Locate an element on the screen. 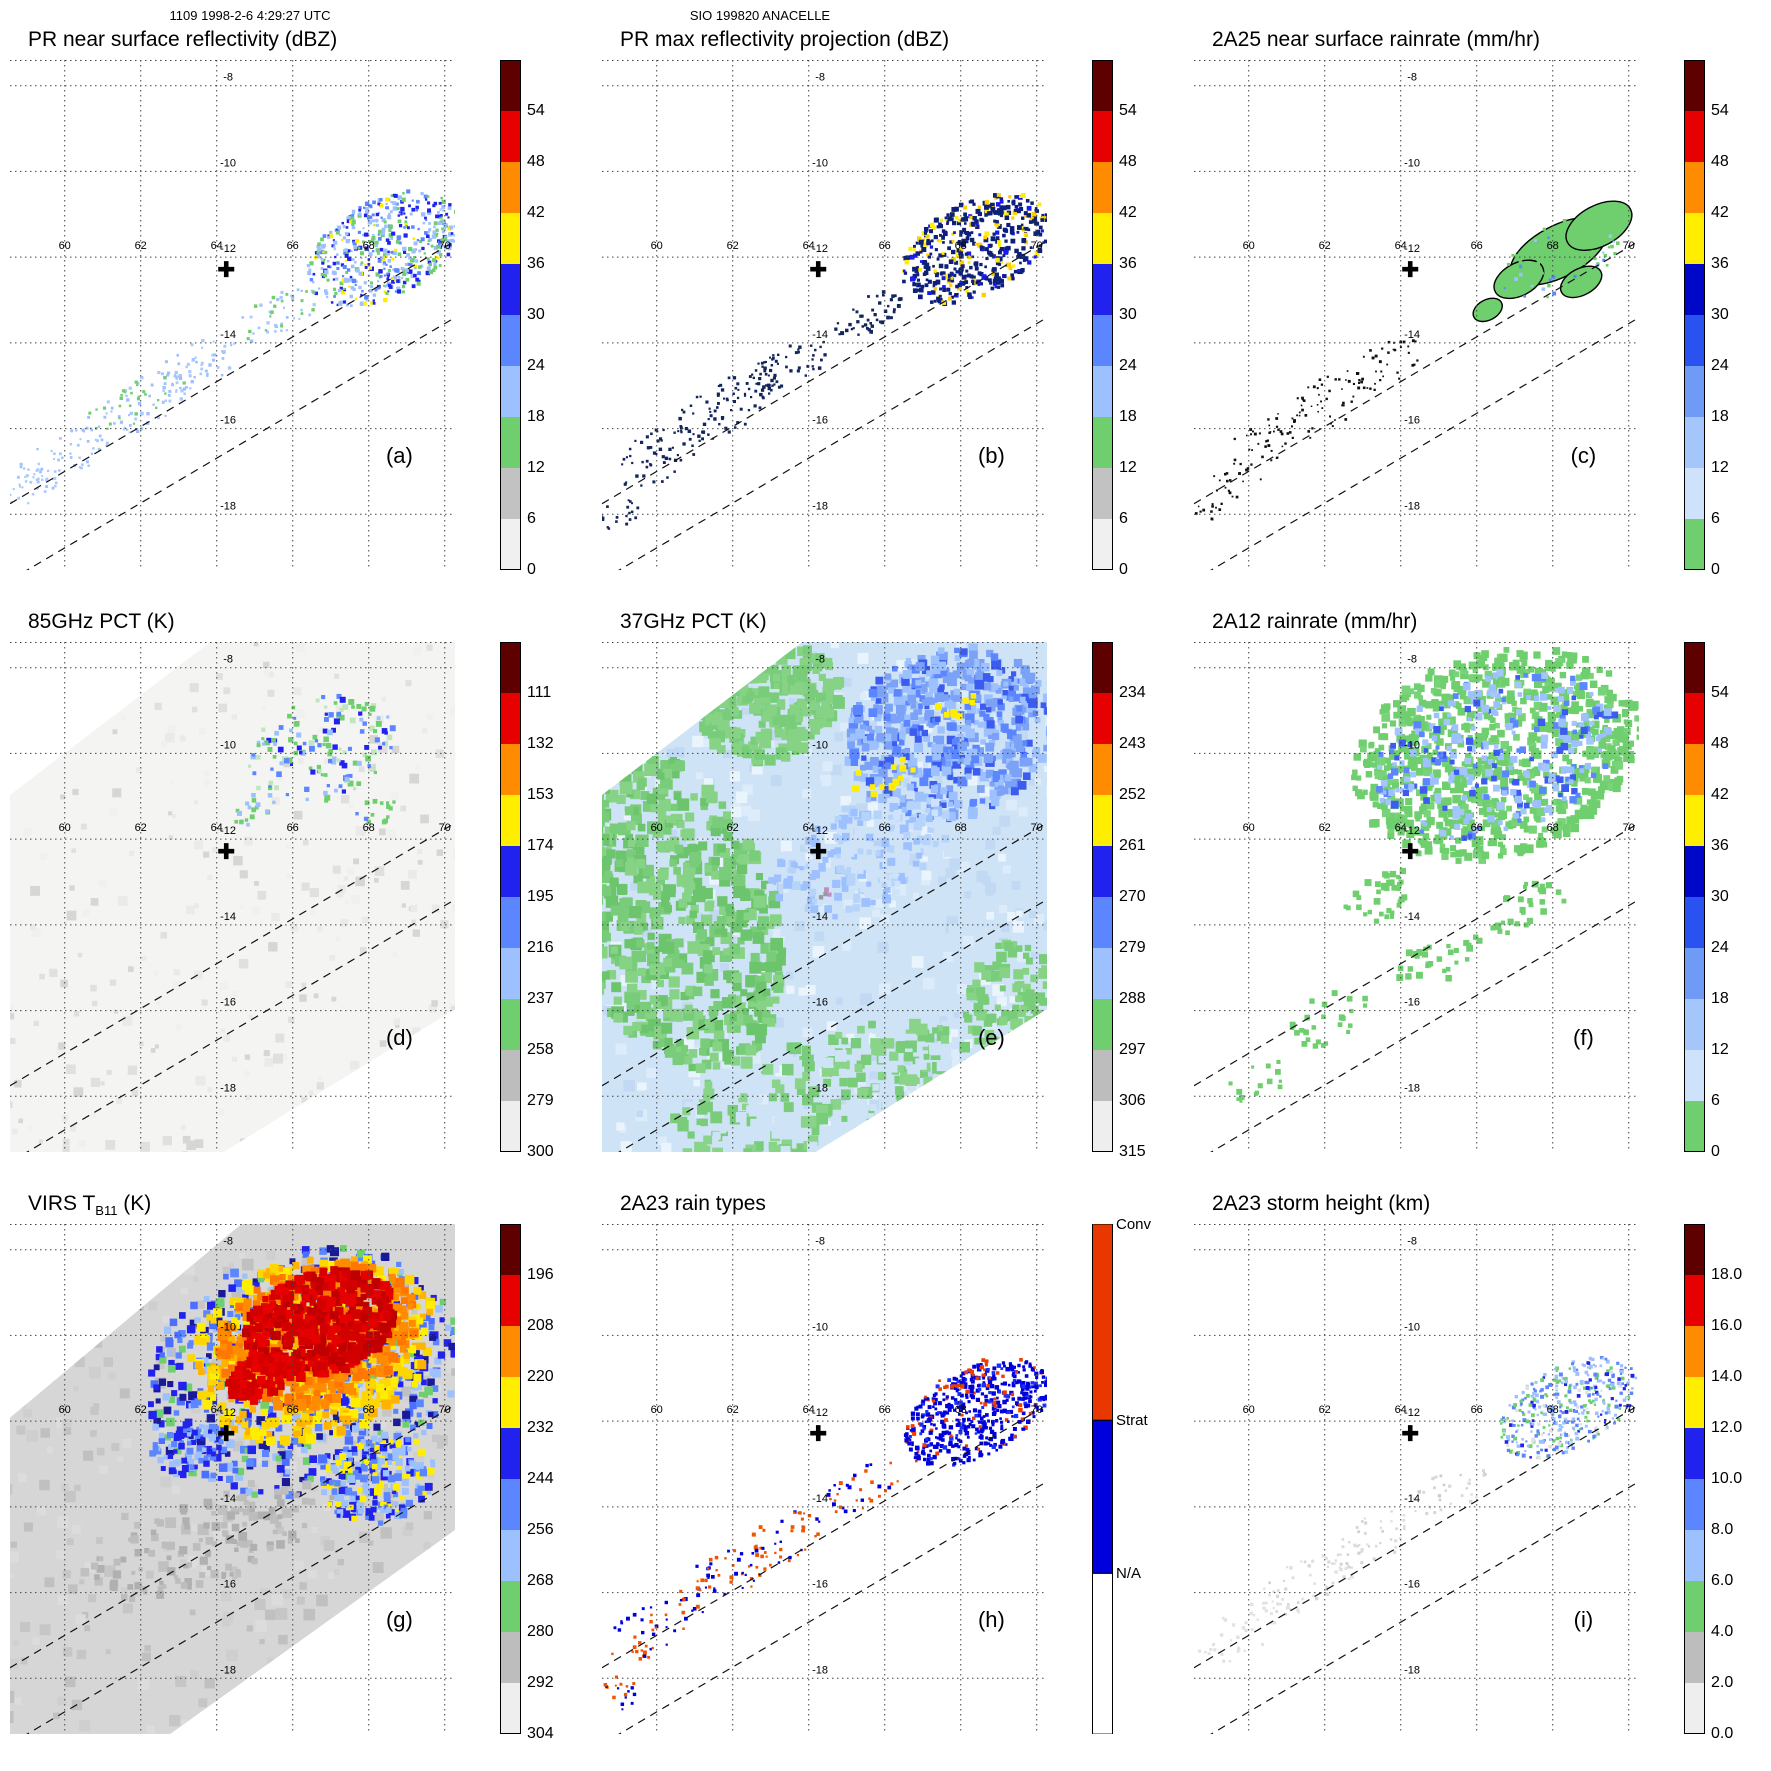  panel-letter: (h) is located at coordinates (991, 1619).